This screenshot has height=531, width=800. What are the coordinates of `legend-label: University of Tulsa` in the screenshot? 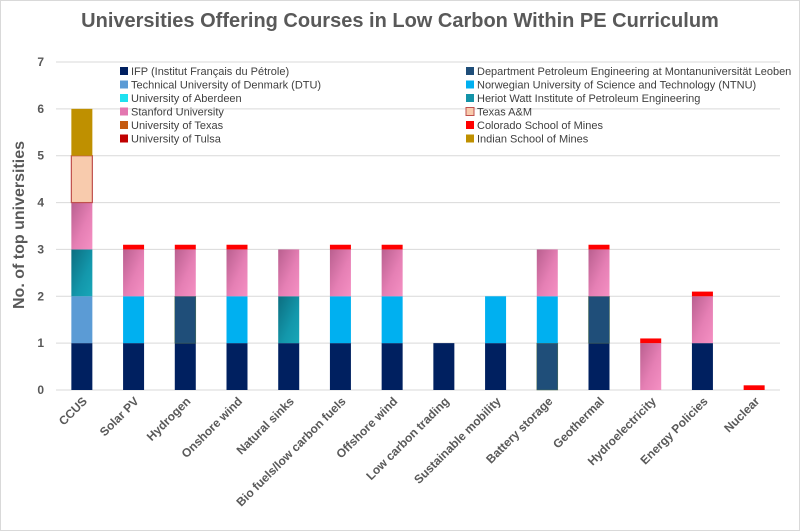 It's located at (176, 140).